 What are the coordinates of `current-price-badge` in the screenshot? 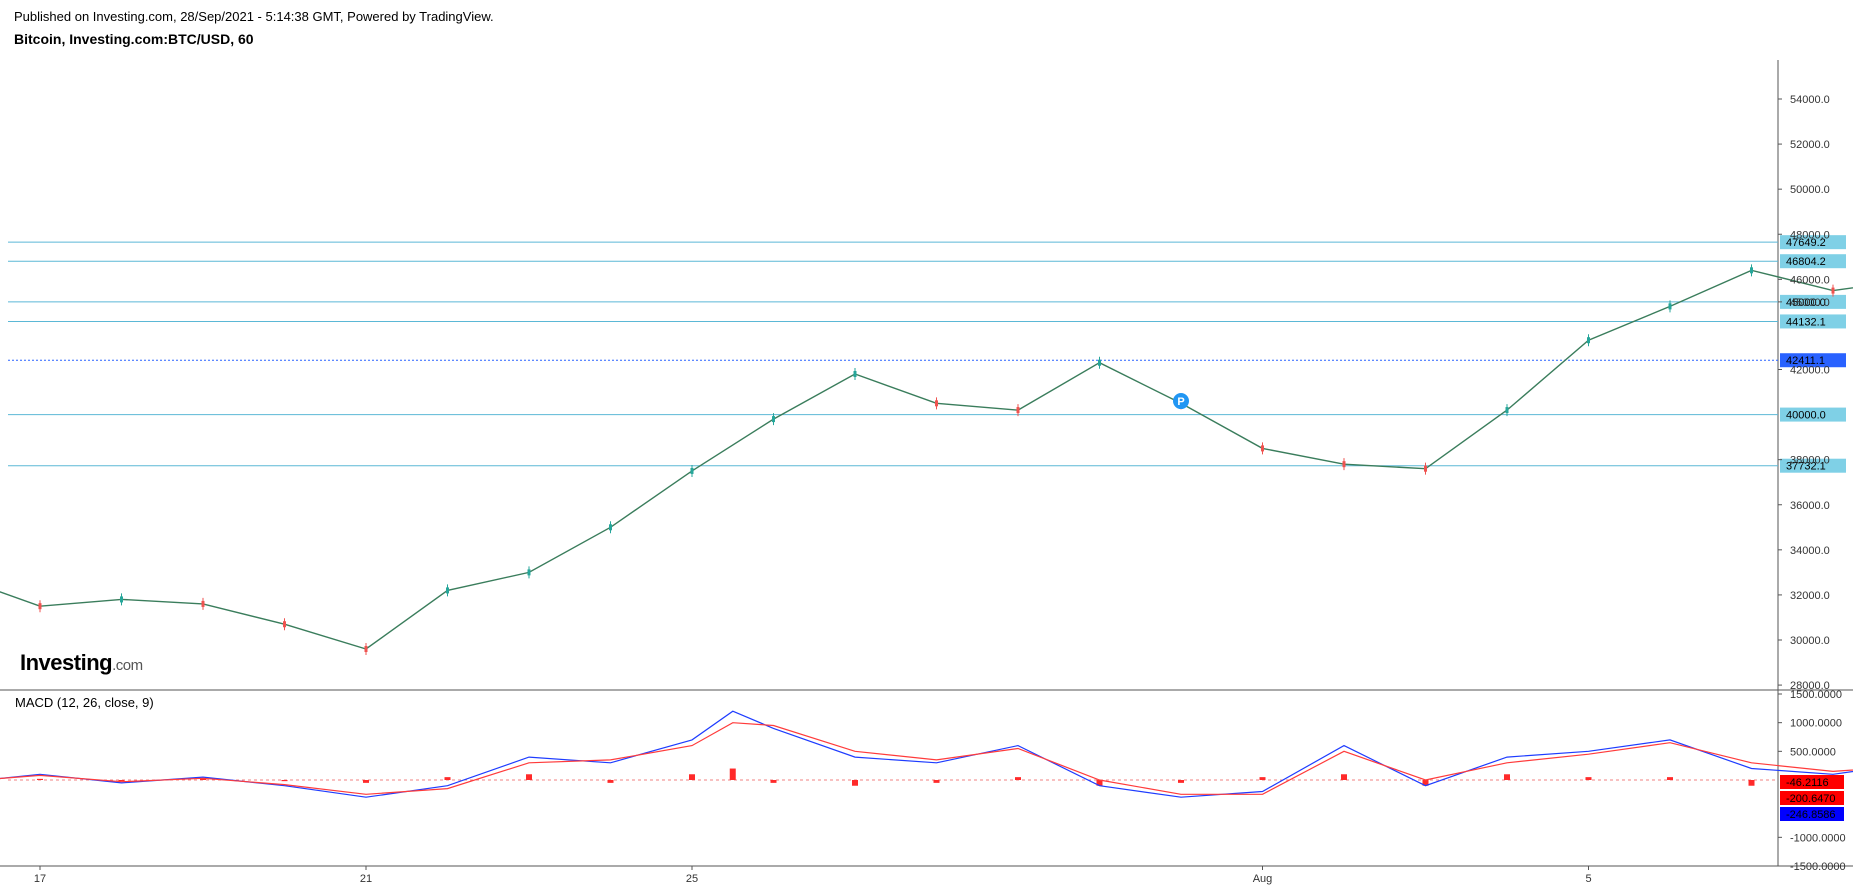 It's located at (1813, 360).